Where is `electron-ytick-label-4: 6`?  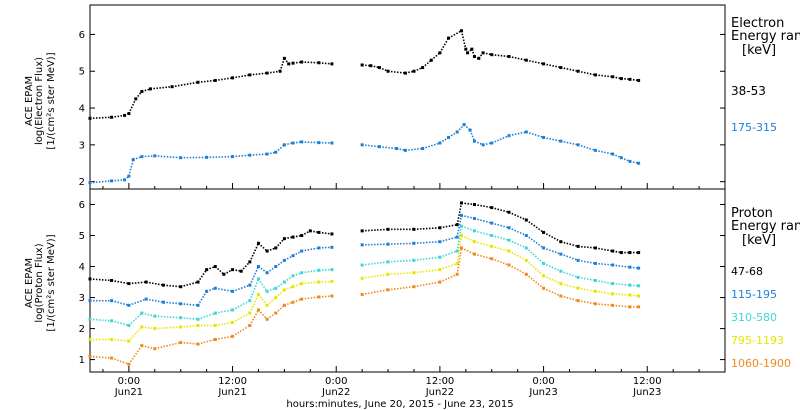 electron-ytick-label-4: 6 is located at coordinates (82, 35).